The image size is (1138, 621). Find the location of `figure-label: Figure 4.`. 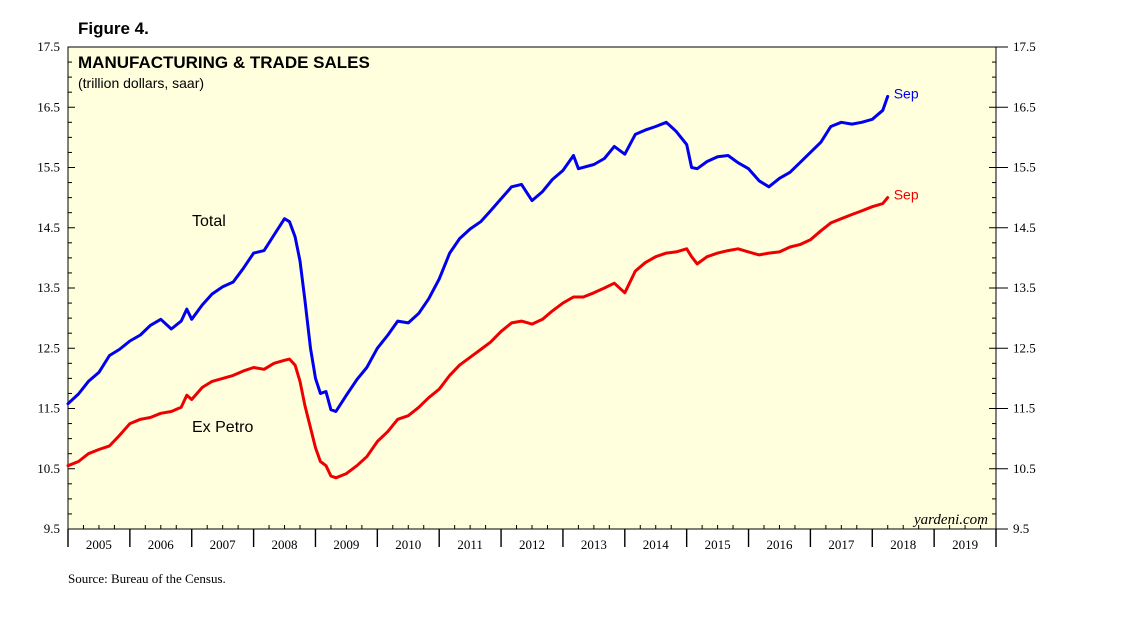

figure-label: Figure 4. is located at coordinates (113, 28).